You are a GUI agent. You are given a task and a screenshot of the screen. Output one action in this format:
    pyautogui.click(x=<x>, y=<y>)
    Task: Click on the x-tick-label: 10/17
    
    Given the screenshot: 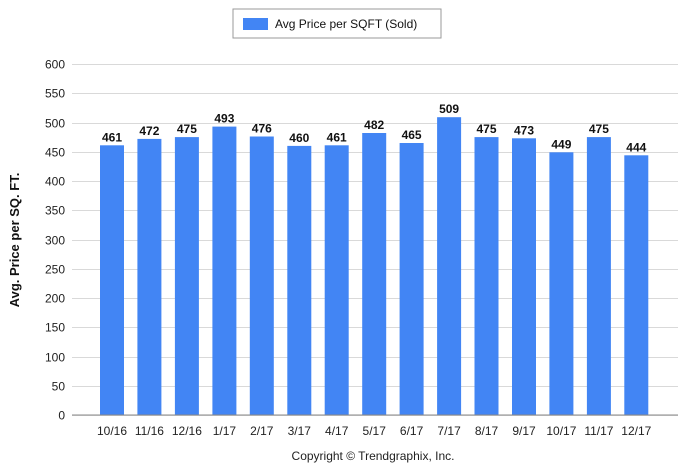 What is the action you would take?
    pyautogui.click(x=561, y=431)
    